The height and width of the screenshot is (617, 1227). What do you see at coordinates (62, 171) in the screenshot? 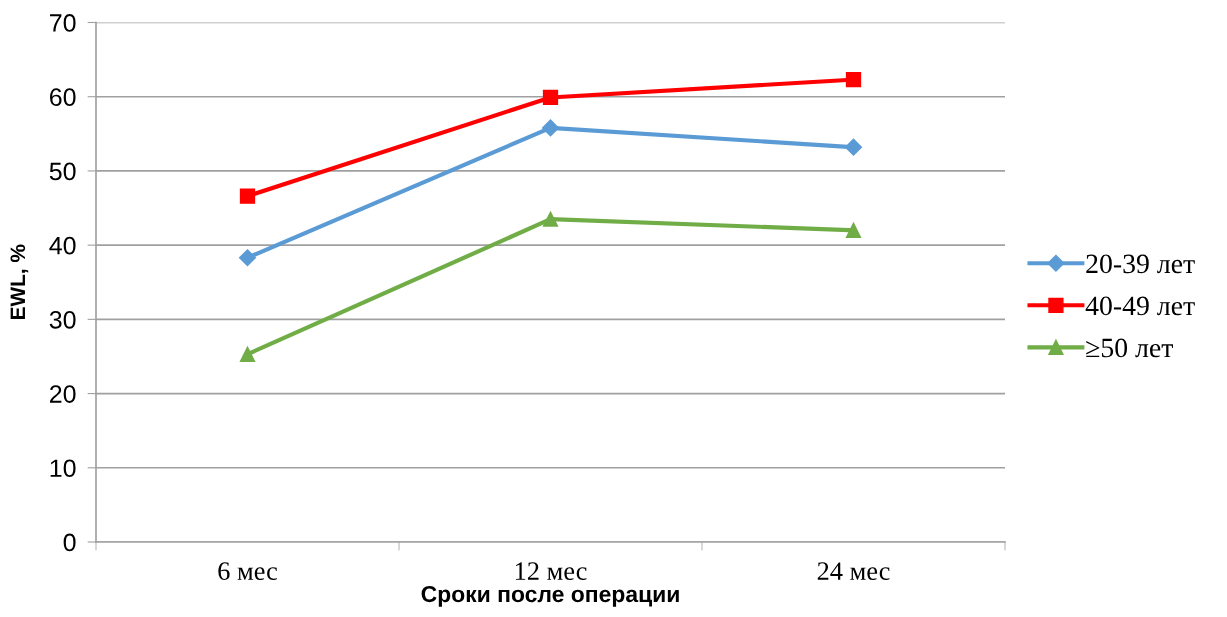
I see `y-tick-label: 50` at bounding box center [62, 171].